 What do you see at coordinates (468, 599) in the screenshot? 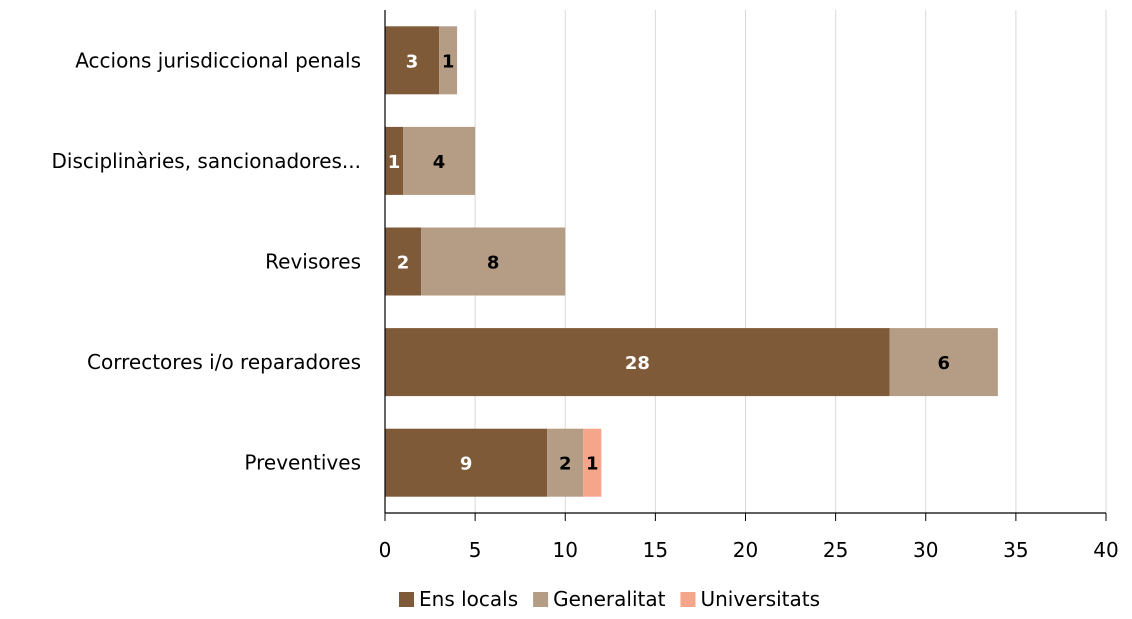
I see `legend-label: Ens locals` at bounding box center [468, 599].